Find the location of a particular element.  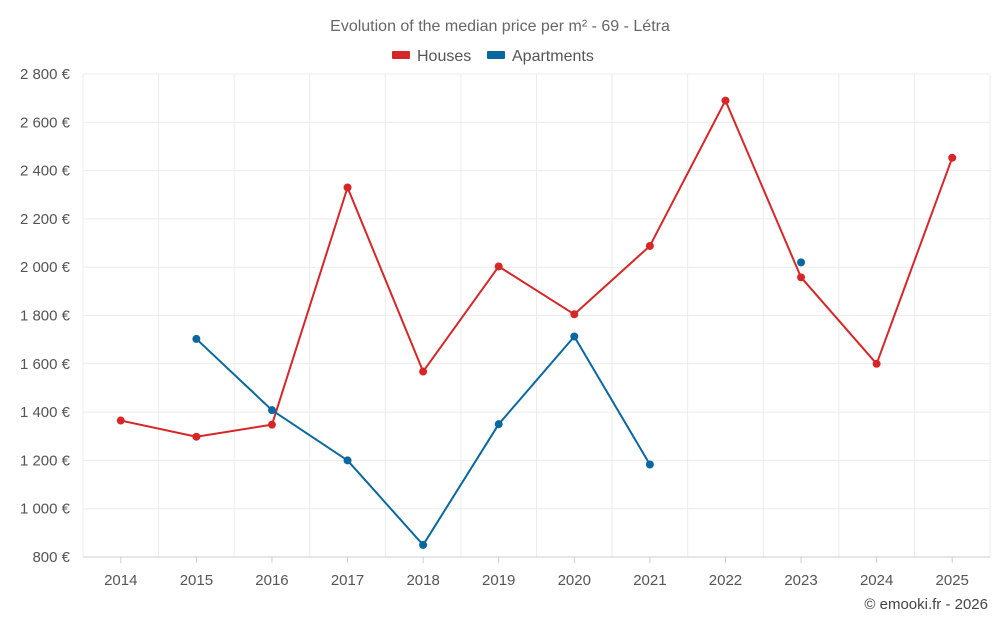

y-tick-label: 2 200 € is located at coordinates (45, 219).